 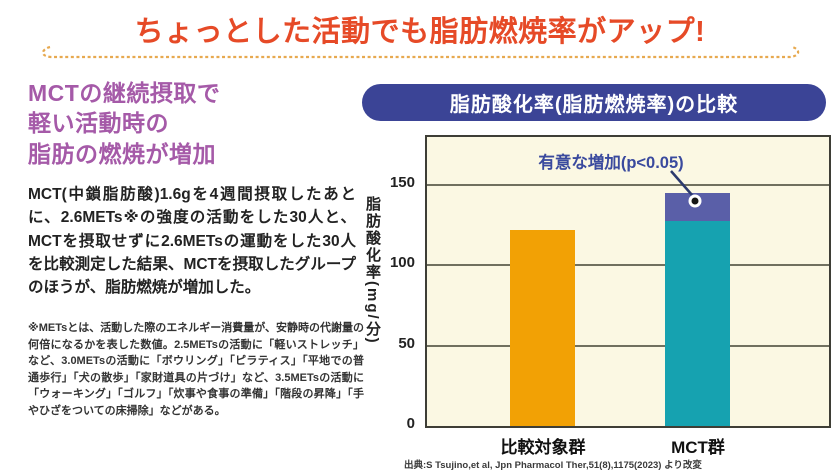 I want to click on bar-control, so click(x=542, y=328).